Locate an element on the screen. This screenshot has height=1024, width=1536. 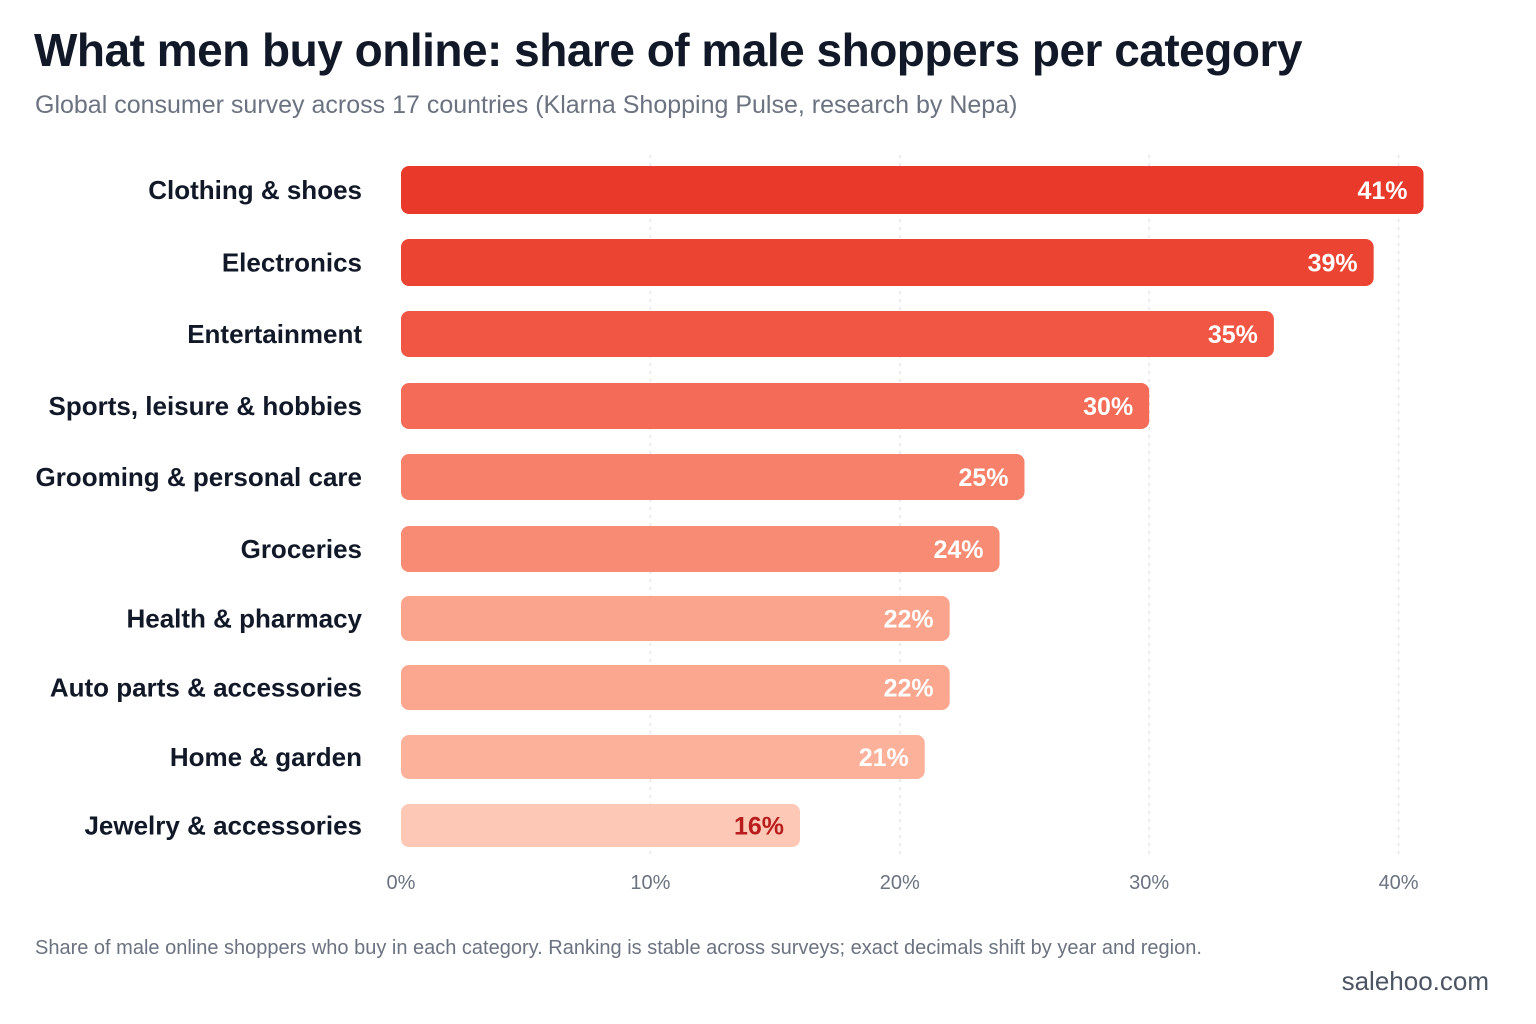
bar-value-label: 16% is located at coordinates (759, 827).